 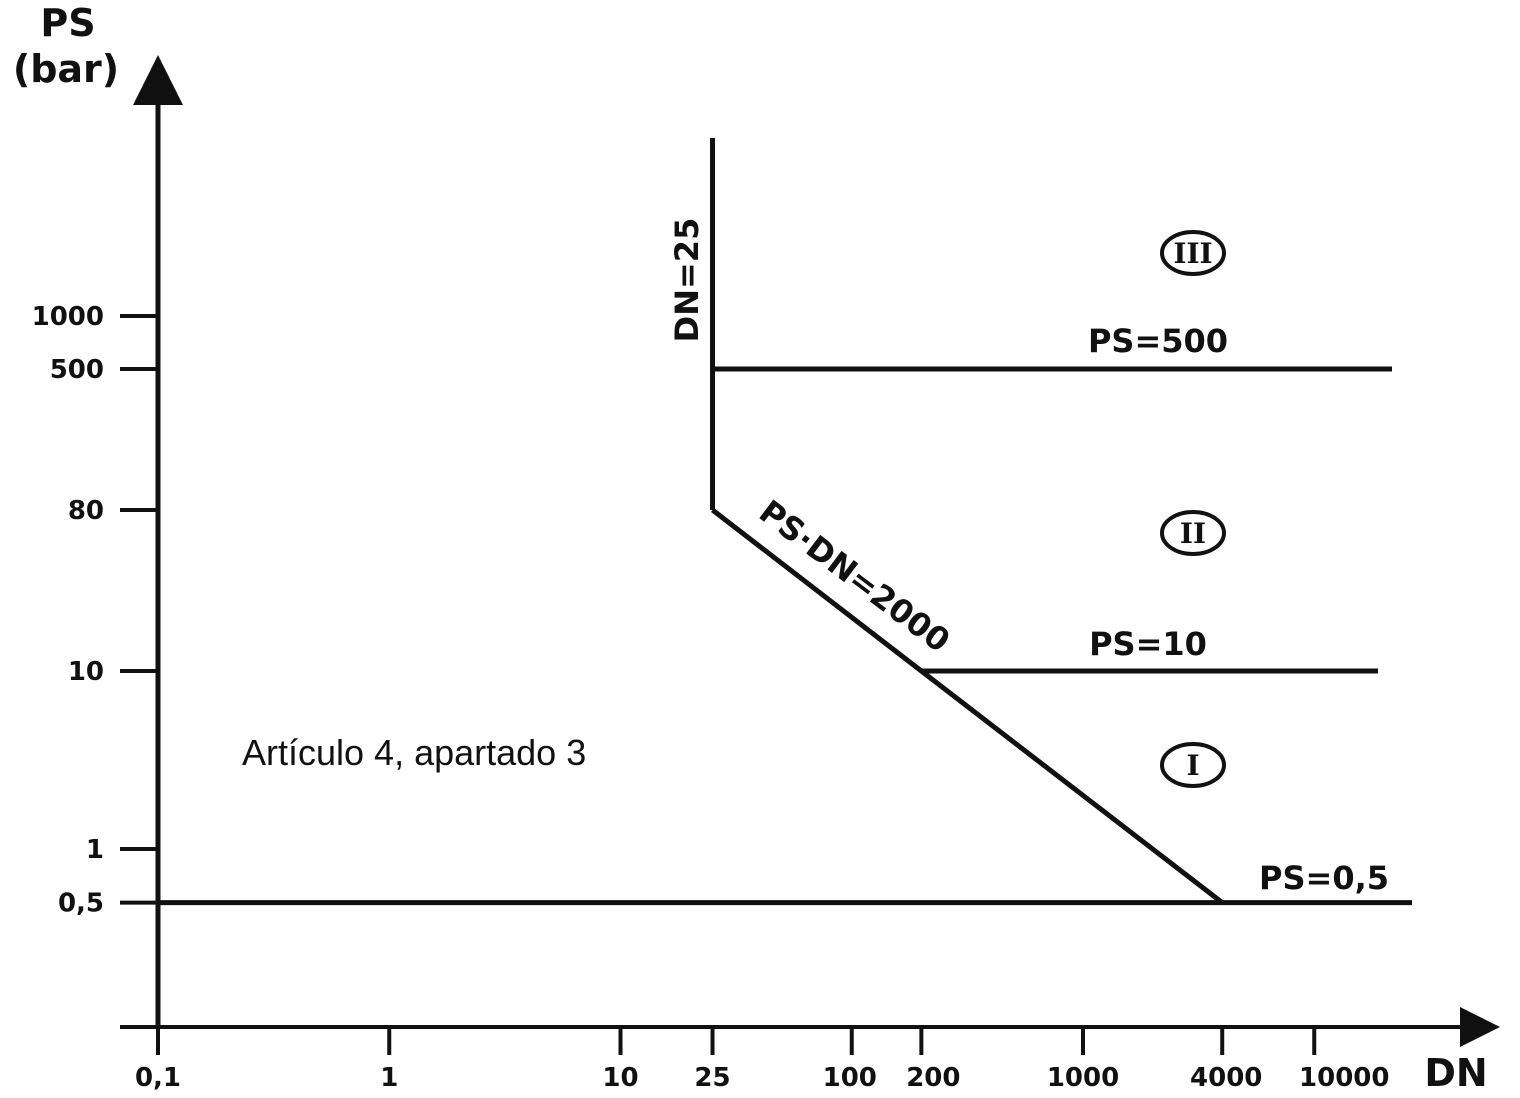 I want to click on x-tick-label: 200, so click(x=933, y=1078).